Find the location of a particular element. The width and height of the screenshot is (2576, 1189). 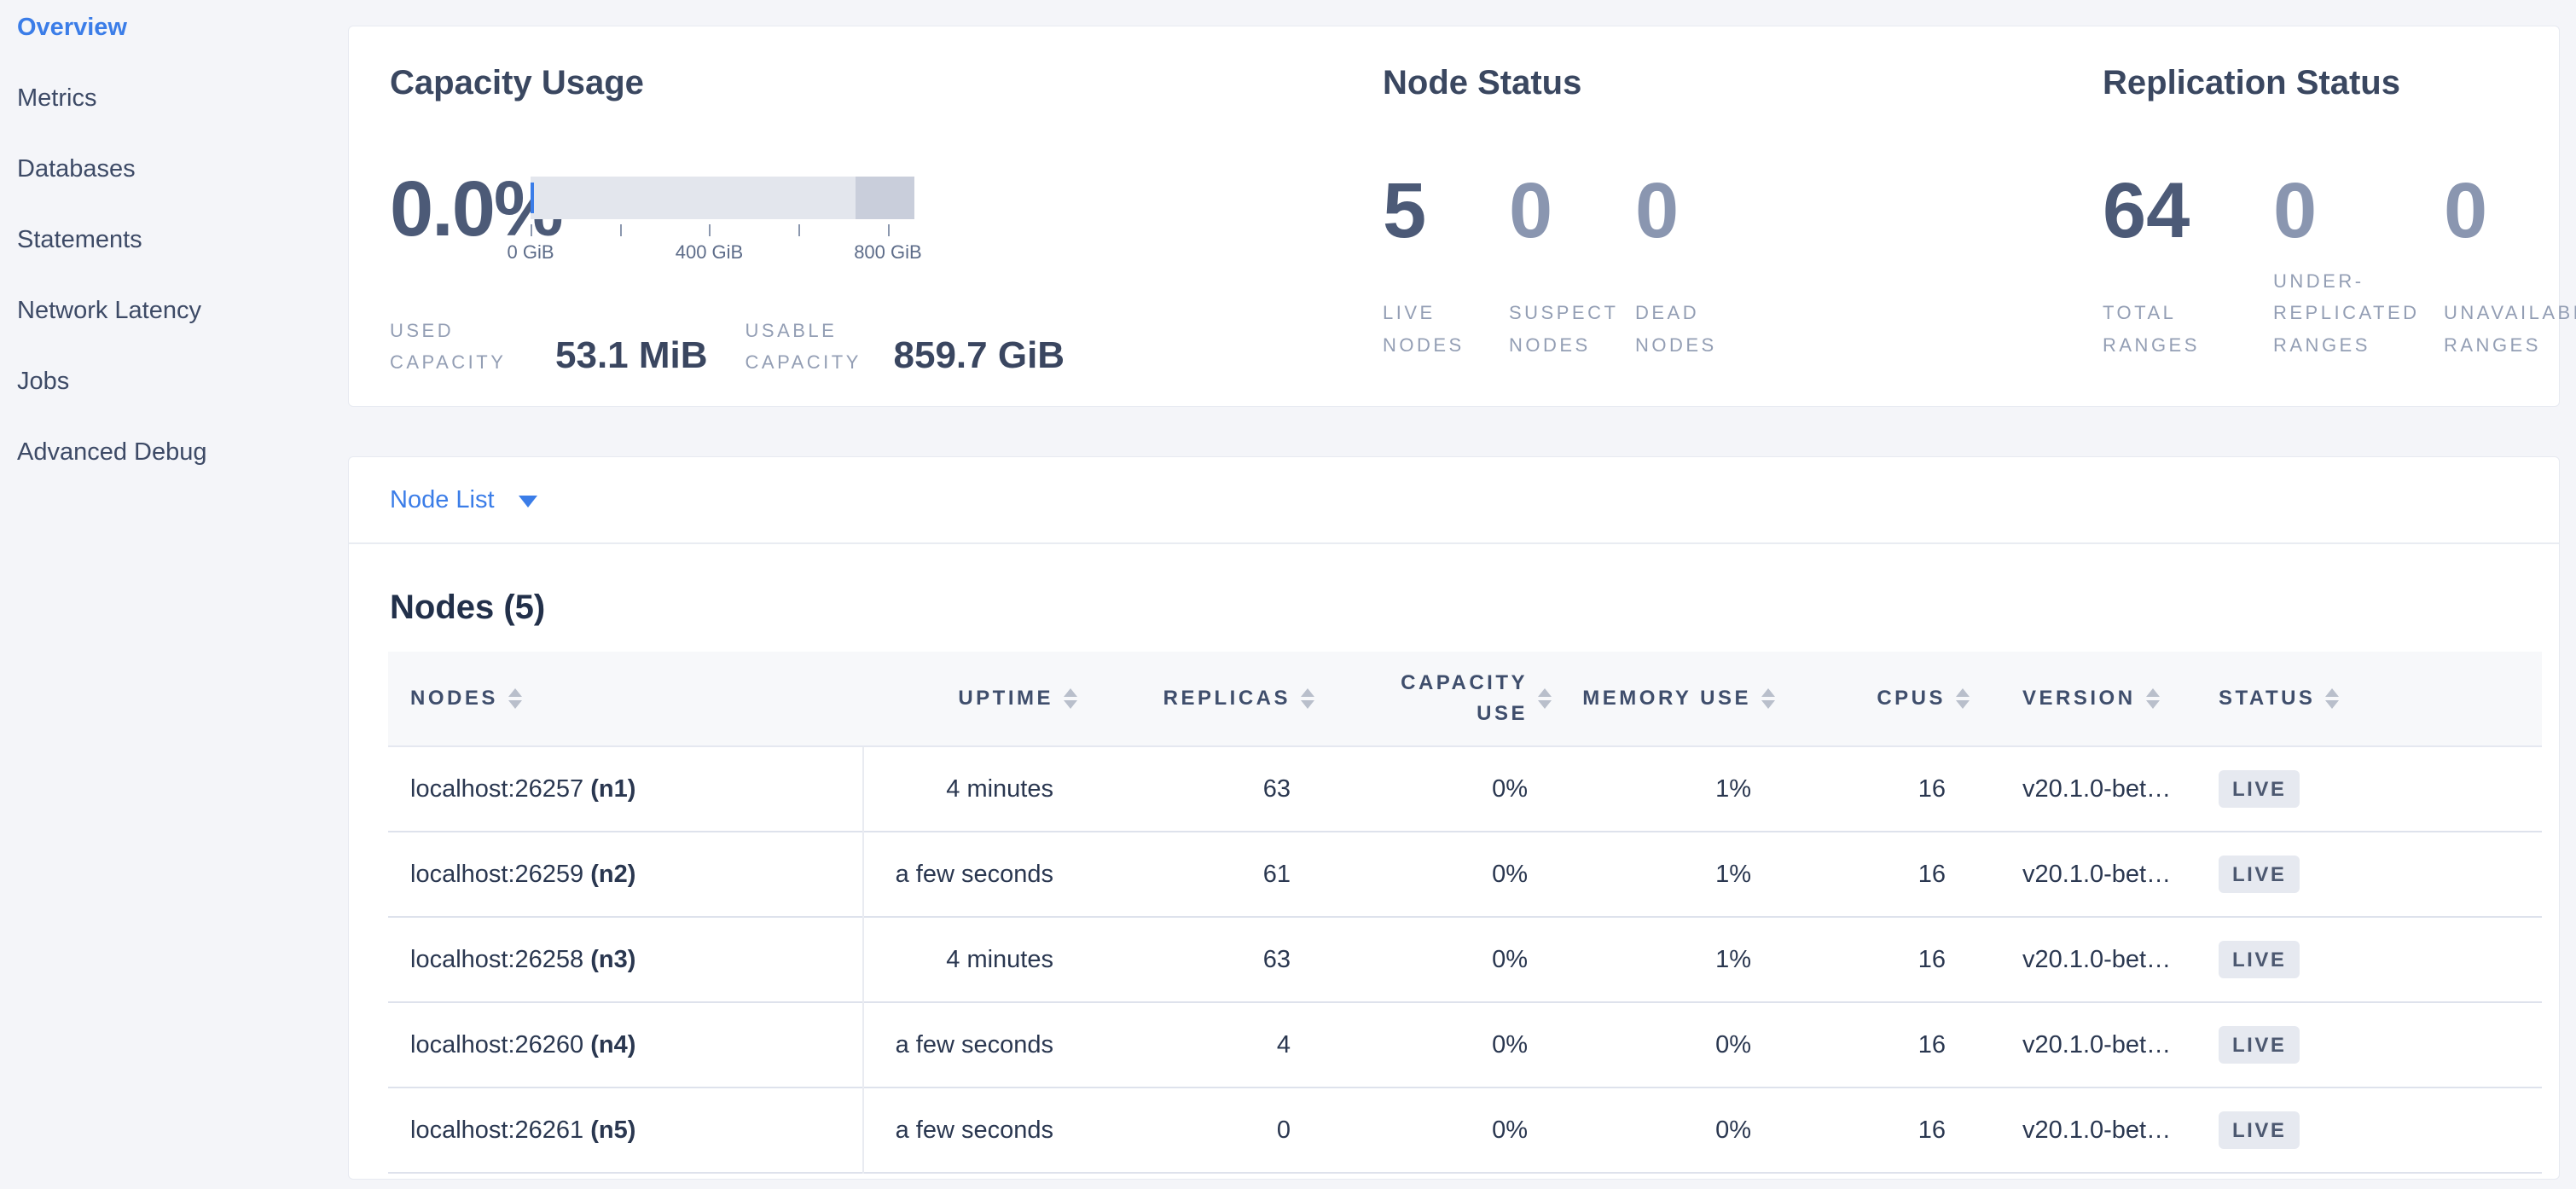

capacity-axis-labels: 0 GiB 400 GiB 800 GiB is located at coordinates (714, 254).